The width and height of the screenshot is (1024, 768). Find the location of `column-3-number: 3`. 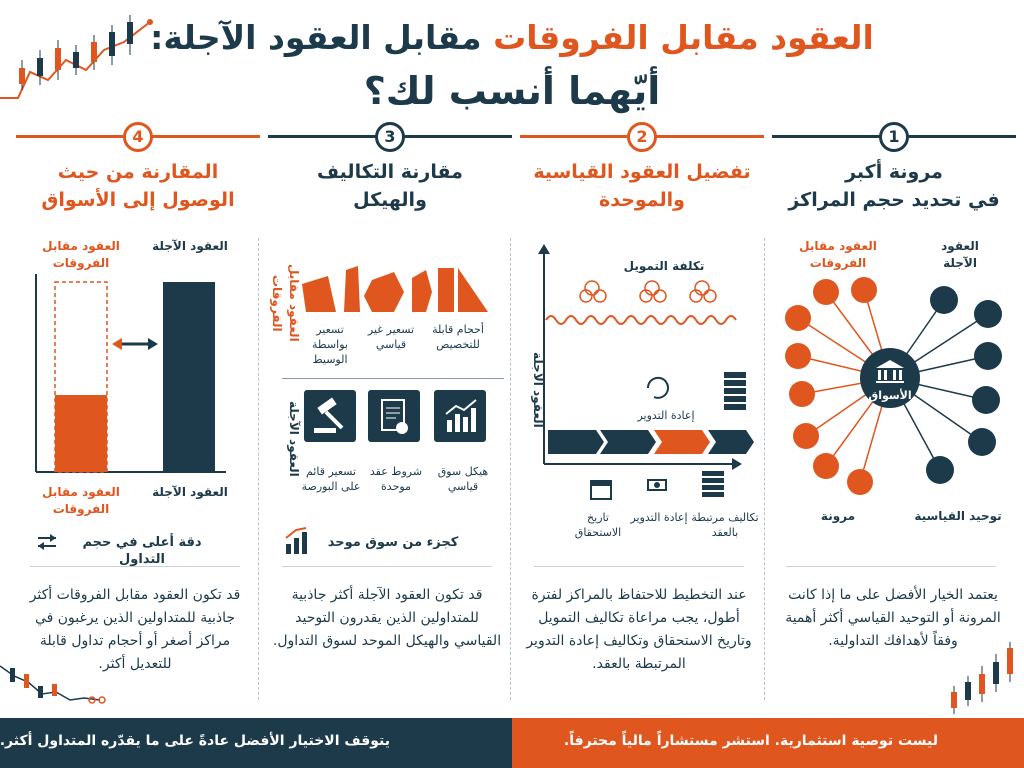

column-3-number: 3 is located at coordinates (390, 137).